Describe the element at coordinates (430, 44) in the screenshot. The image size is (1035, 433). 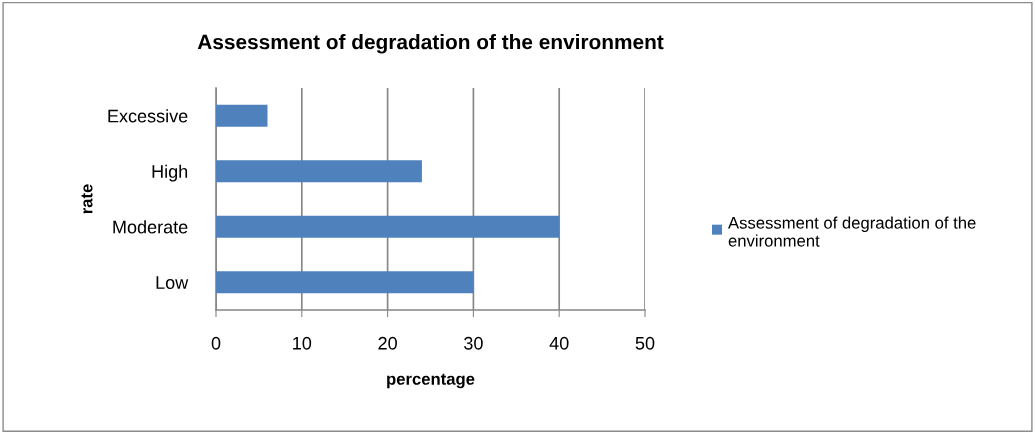
I see `chart-title: Assessment of degradation of the environment` at that location.